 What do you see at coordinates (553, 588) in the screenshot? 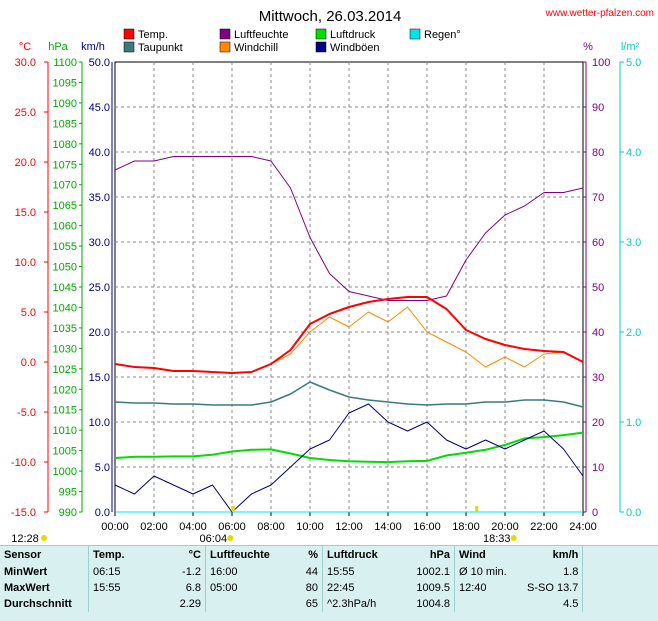
I see `stats-cell: S-SO 13.7` at bounding box center [553, 588].